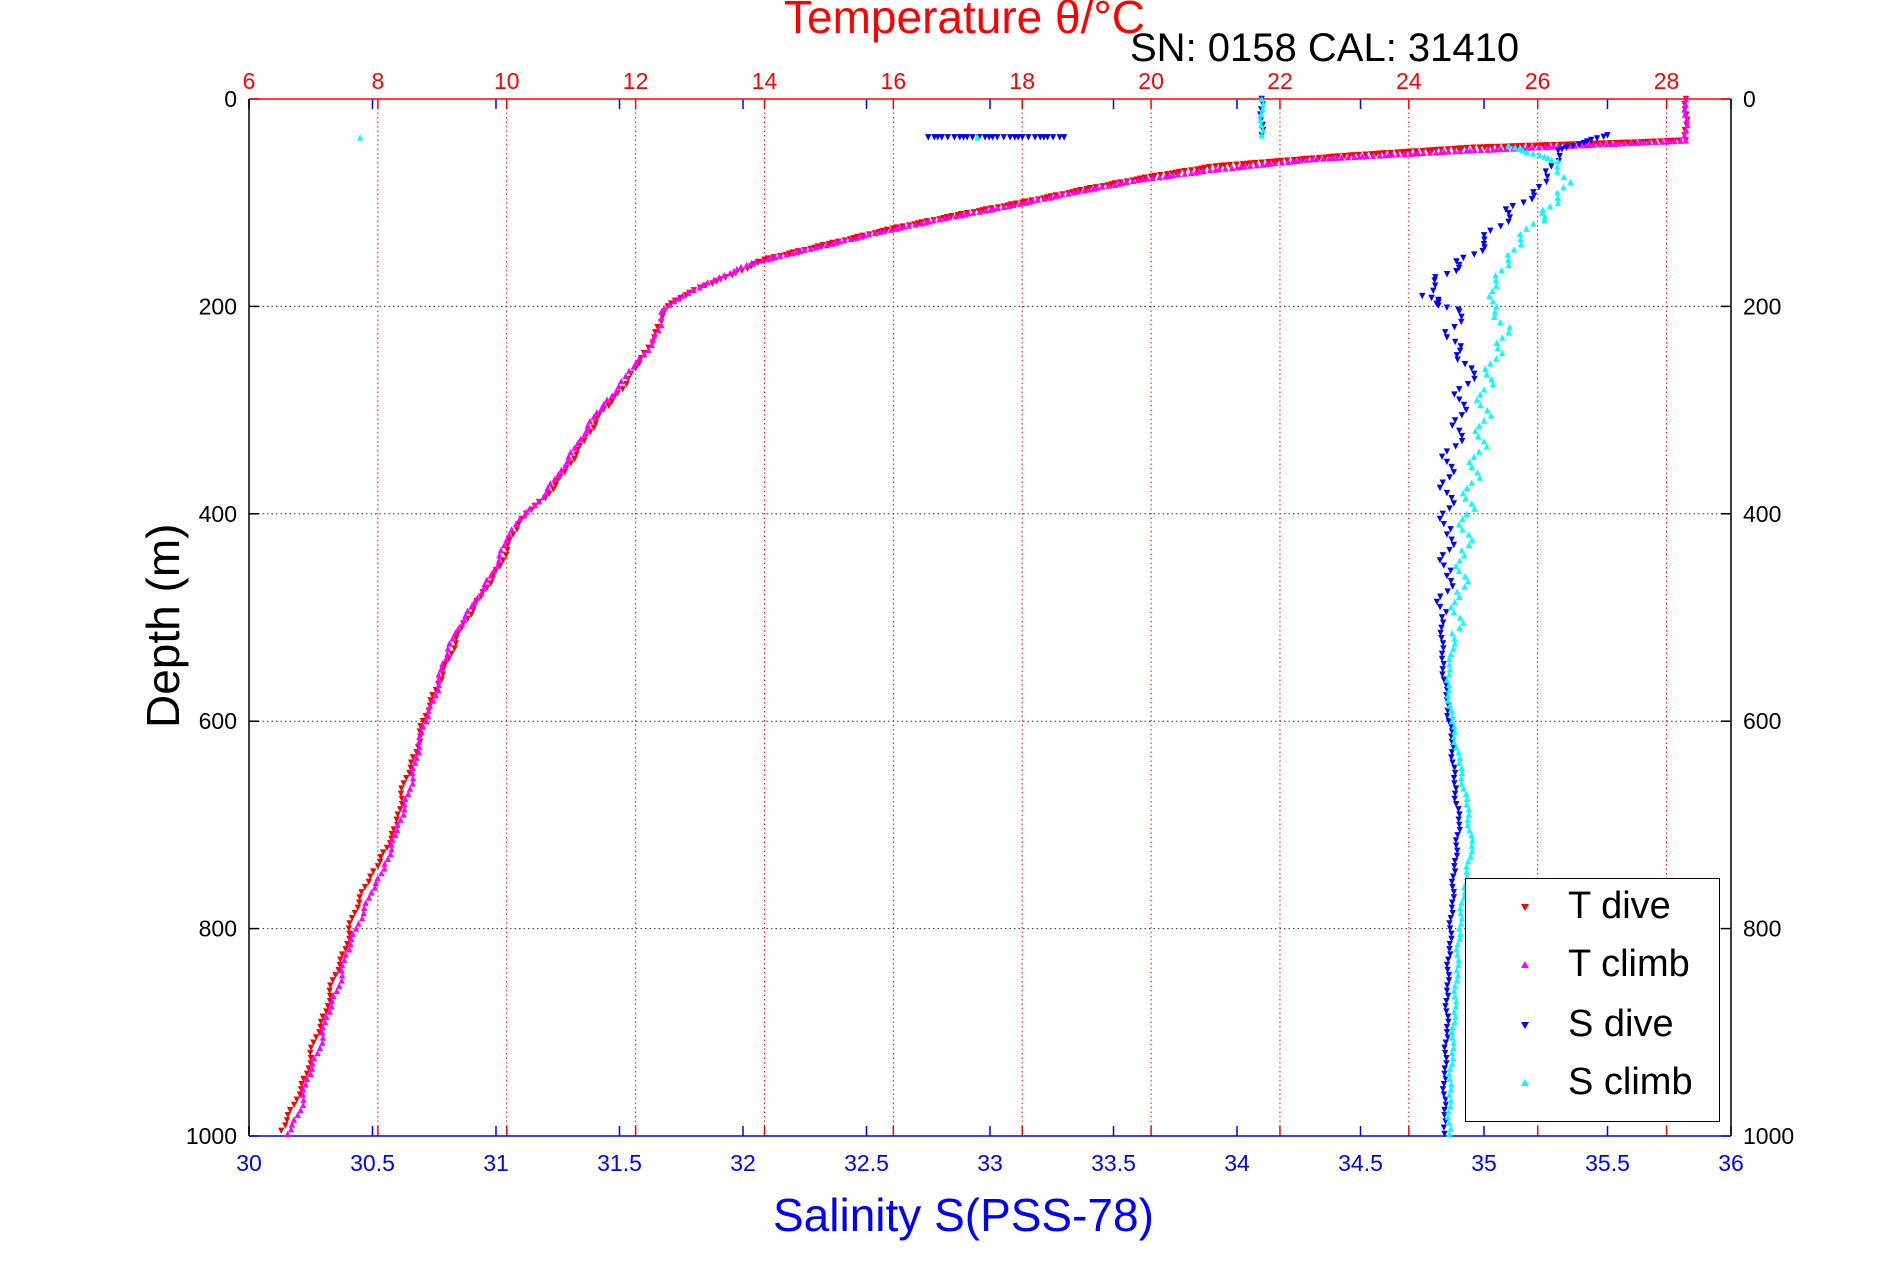  I want to click on top-x-tick-label: 20, so click(1151, 81).